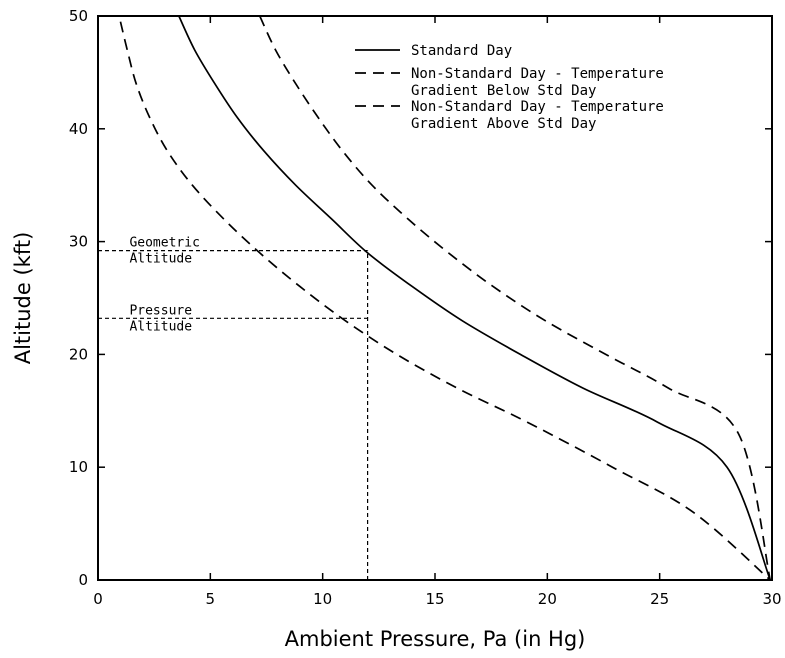  I want to click on y-tick-label: 10, so click(78, 467).